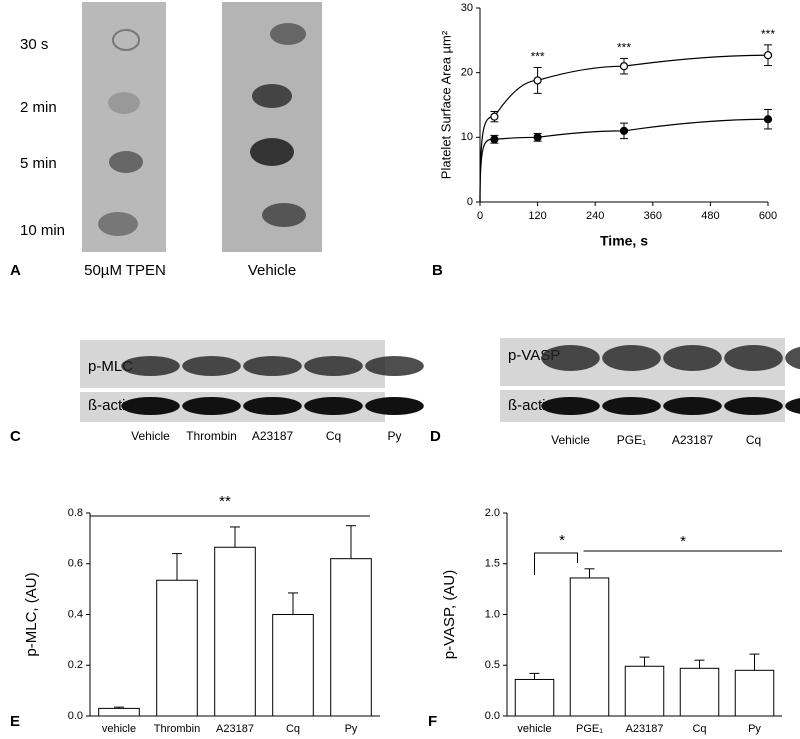 Image resolution: width=800 pixels, height=739 pixels. I want to click on panel-label: A, so click(15, 270).